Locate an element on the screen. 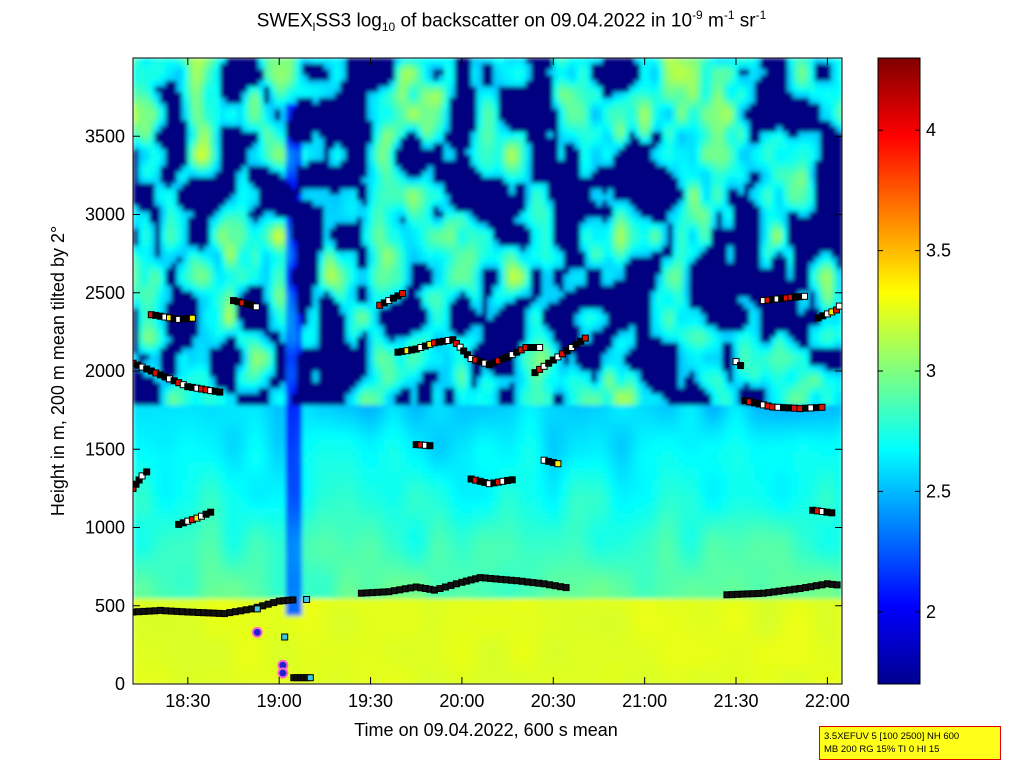  x-tick-label: 20:30 is located at coordinates (553, 701).